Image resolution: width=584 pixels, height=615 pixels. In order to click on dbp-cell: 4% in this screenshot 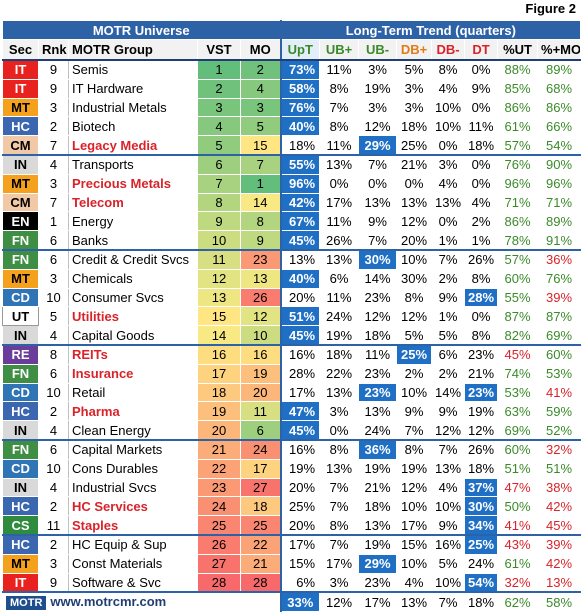, I will do `click(414, 582)`.